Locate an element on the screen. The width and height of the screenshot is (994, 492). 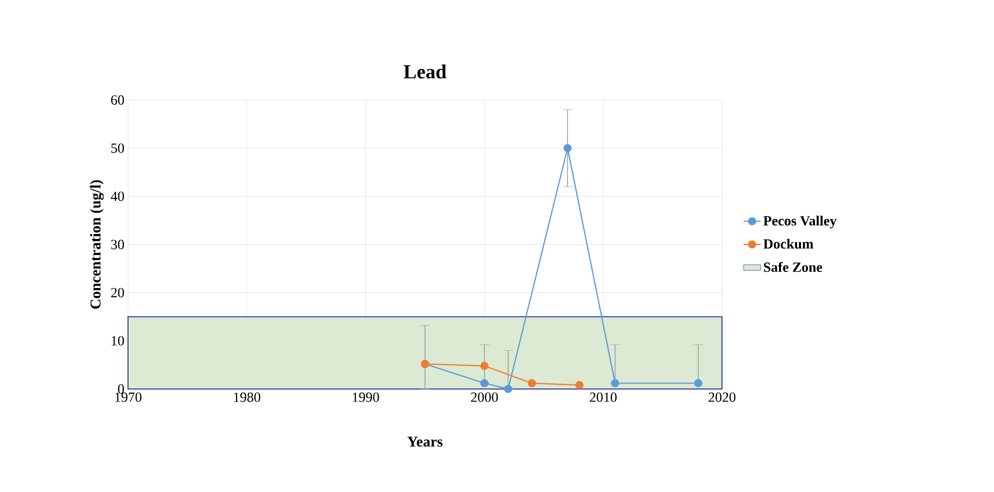
legend-label: Pecos Valley is located at coordinates (800, 222).